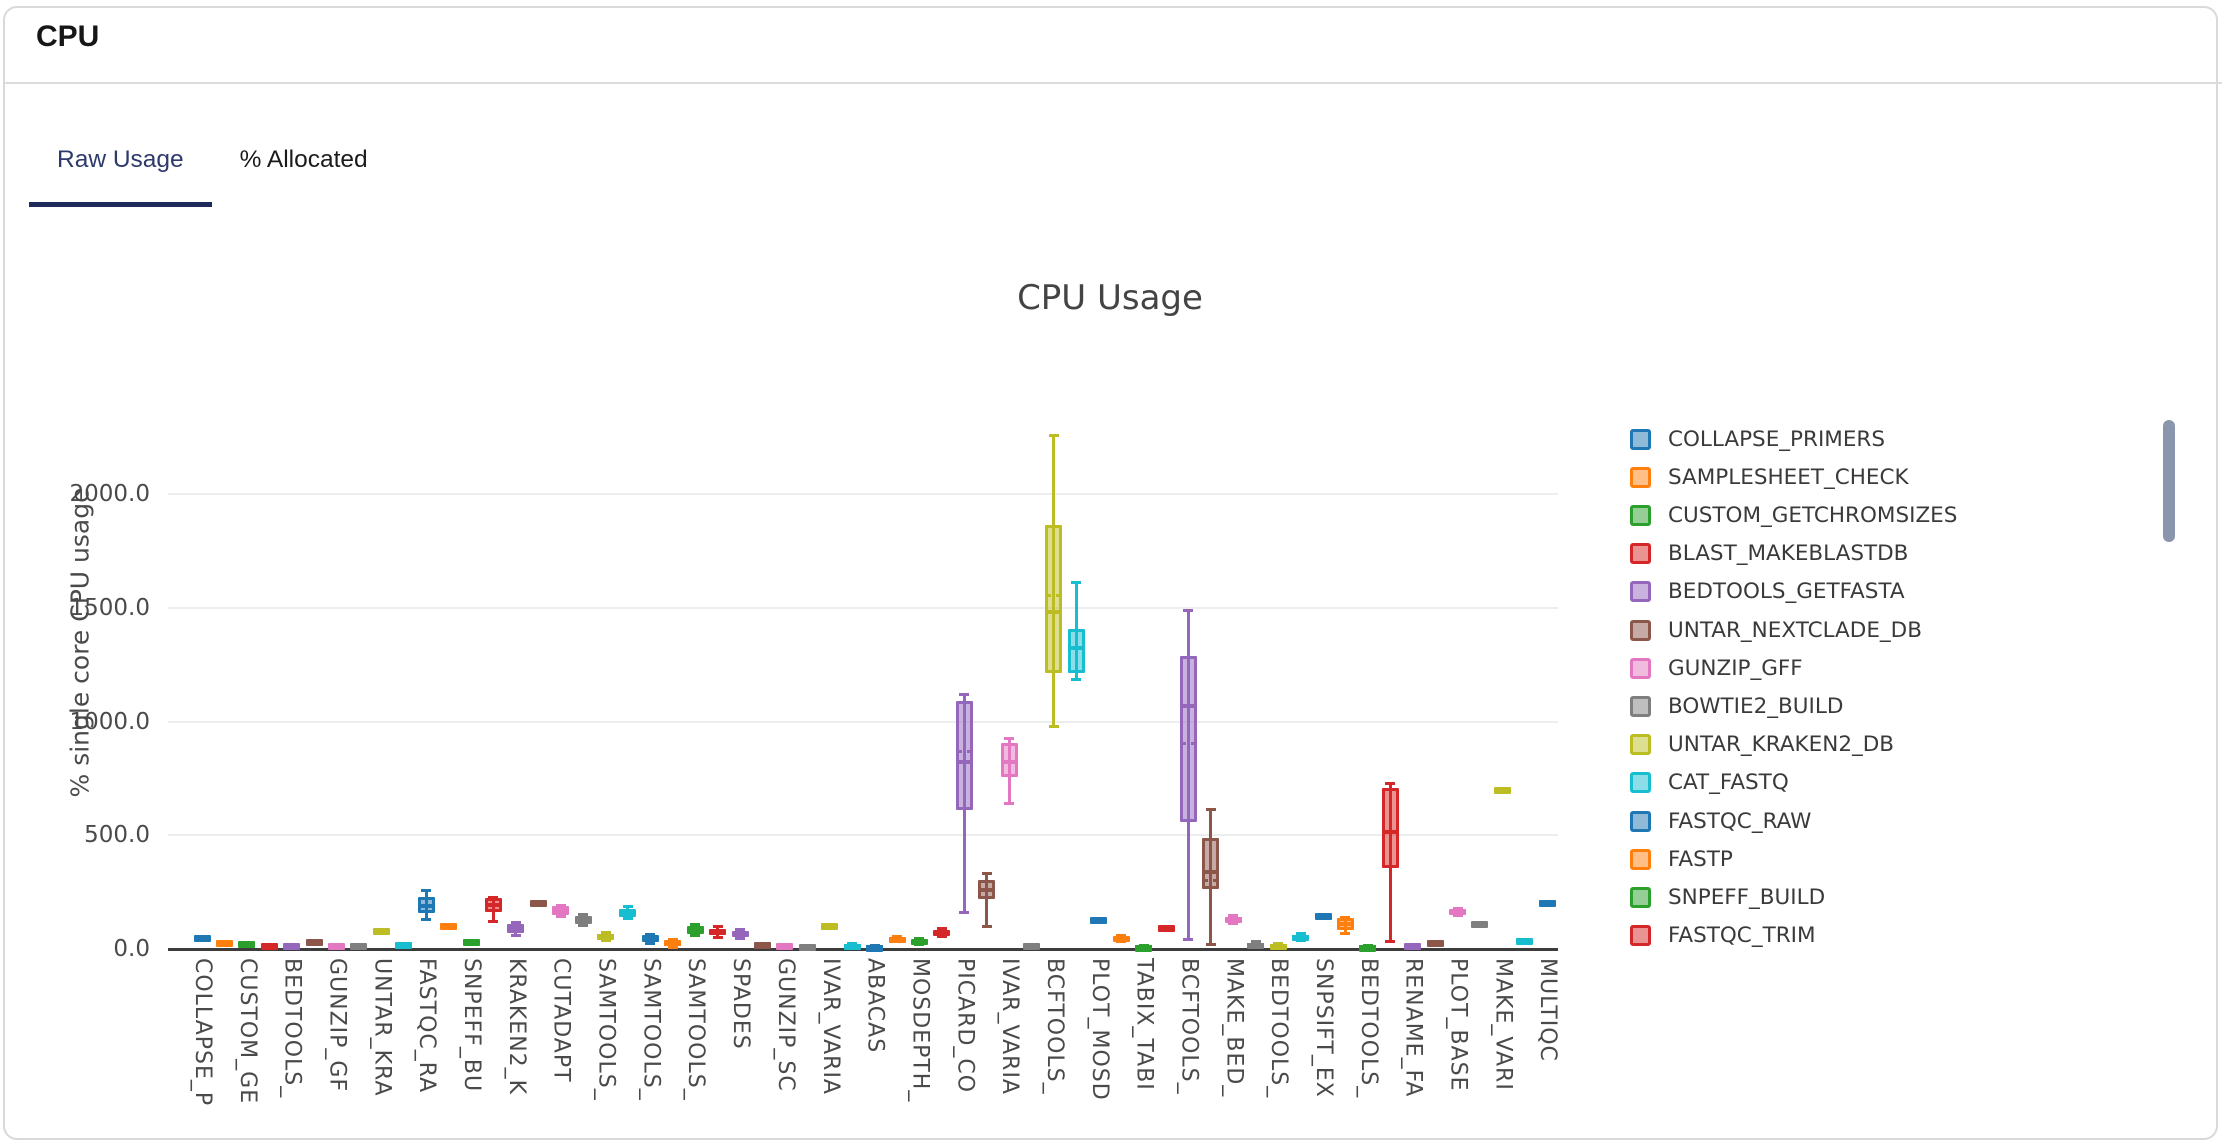 The image size is (2226, 1146). I want to click on box-whisker, so click(987, 900).